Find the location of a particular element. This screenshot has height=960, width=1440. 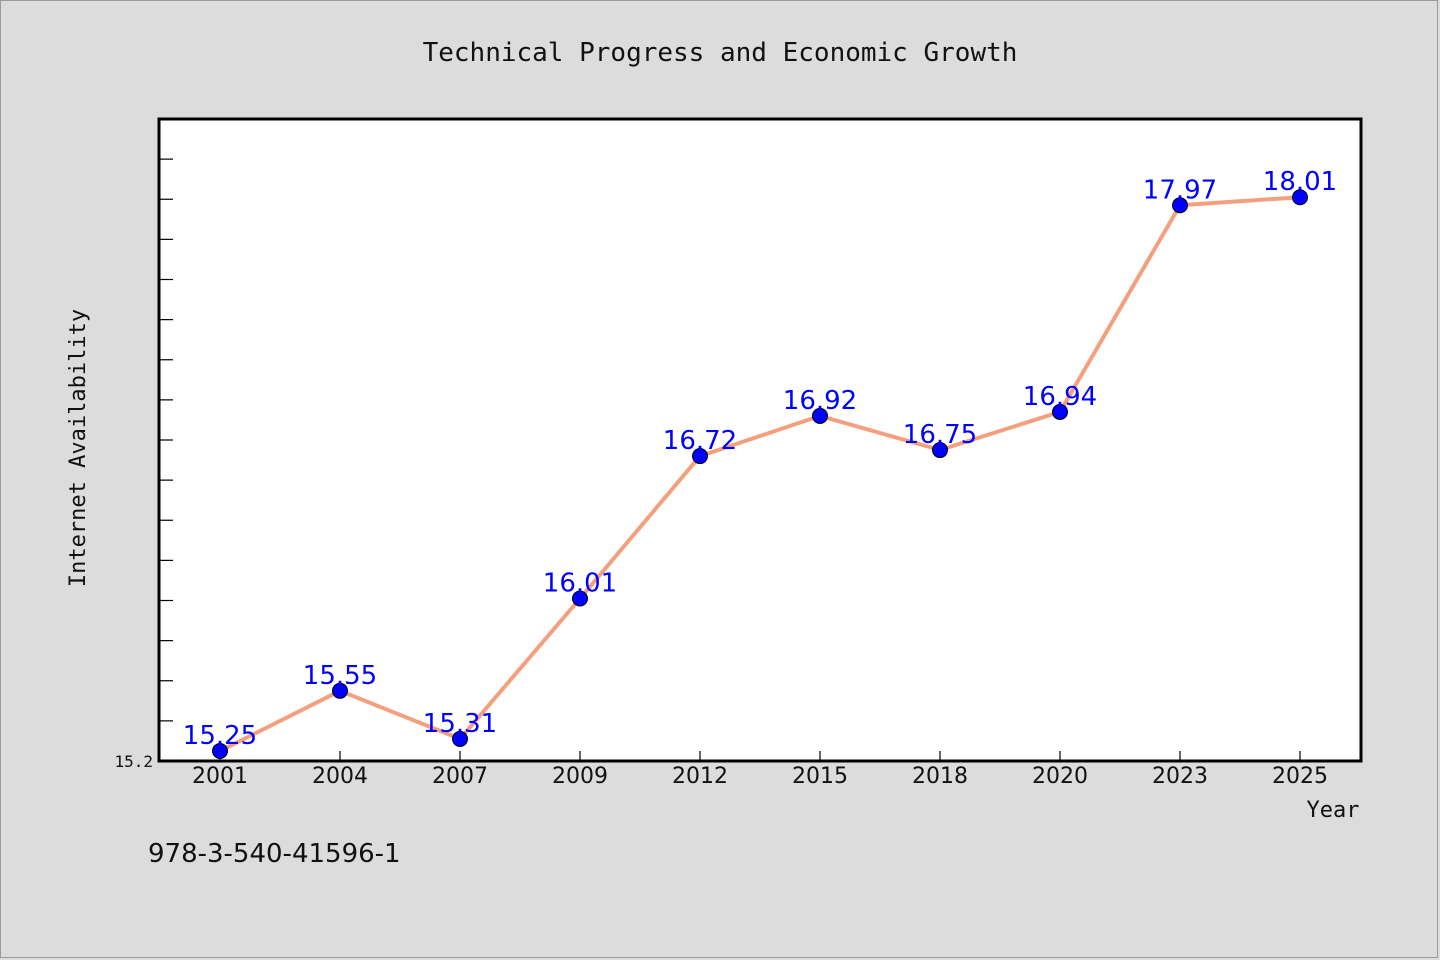

chart-title: Technical Progress and Economic Growth is located at coordinates (720, 53).